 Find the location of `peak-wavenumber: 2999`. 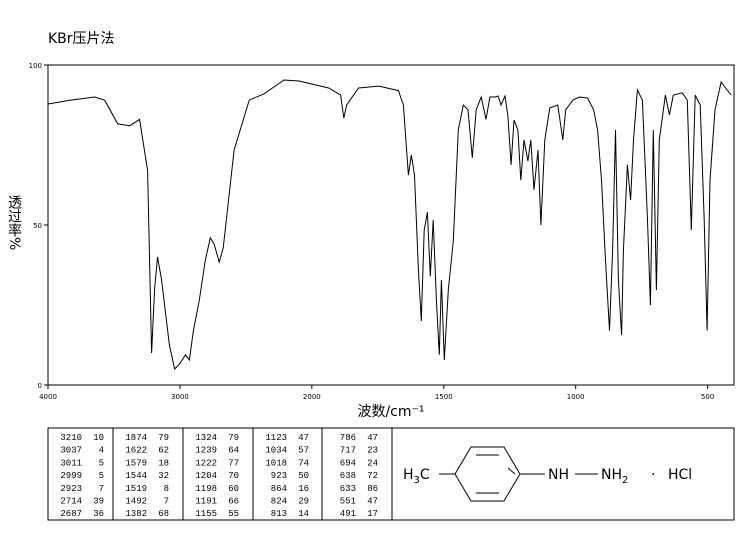

peak-wavenumber: 2999 is located at coordinates (71, 476).